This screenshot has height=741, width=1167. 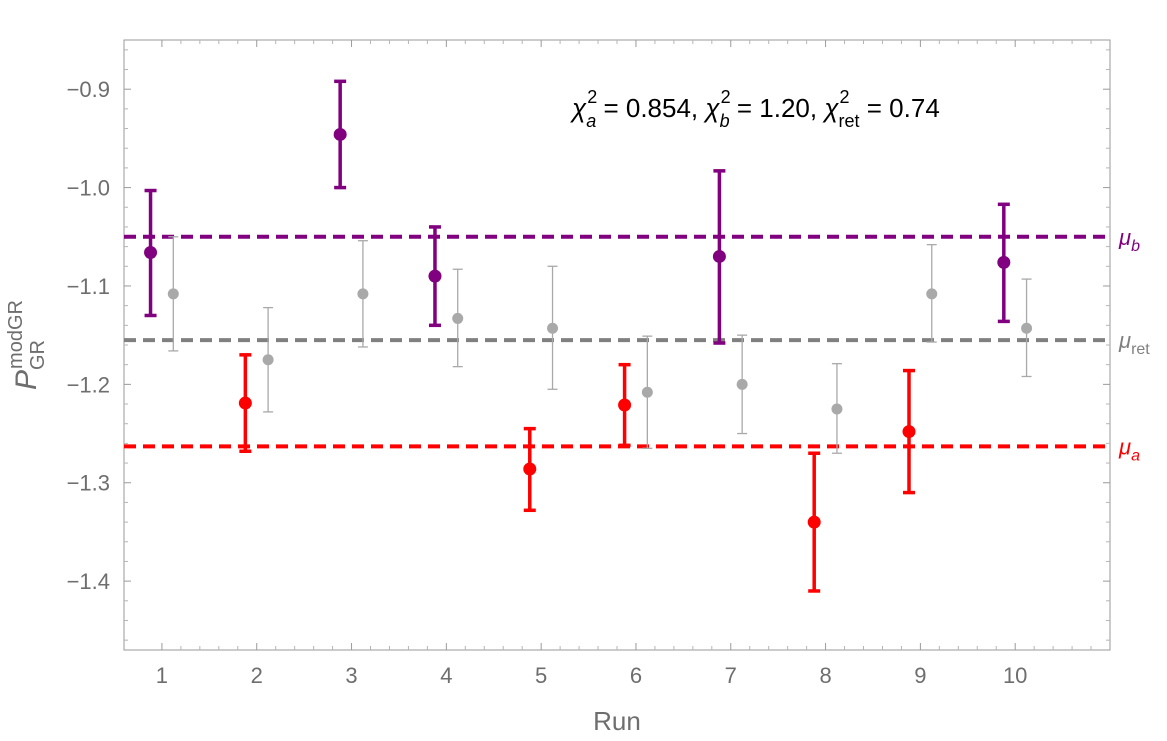 I want to click on x-tick-label: 7, so click(x=731, y=675).